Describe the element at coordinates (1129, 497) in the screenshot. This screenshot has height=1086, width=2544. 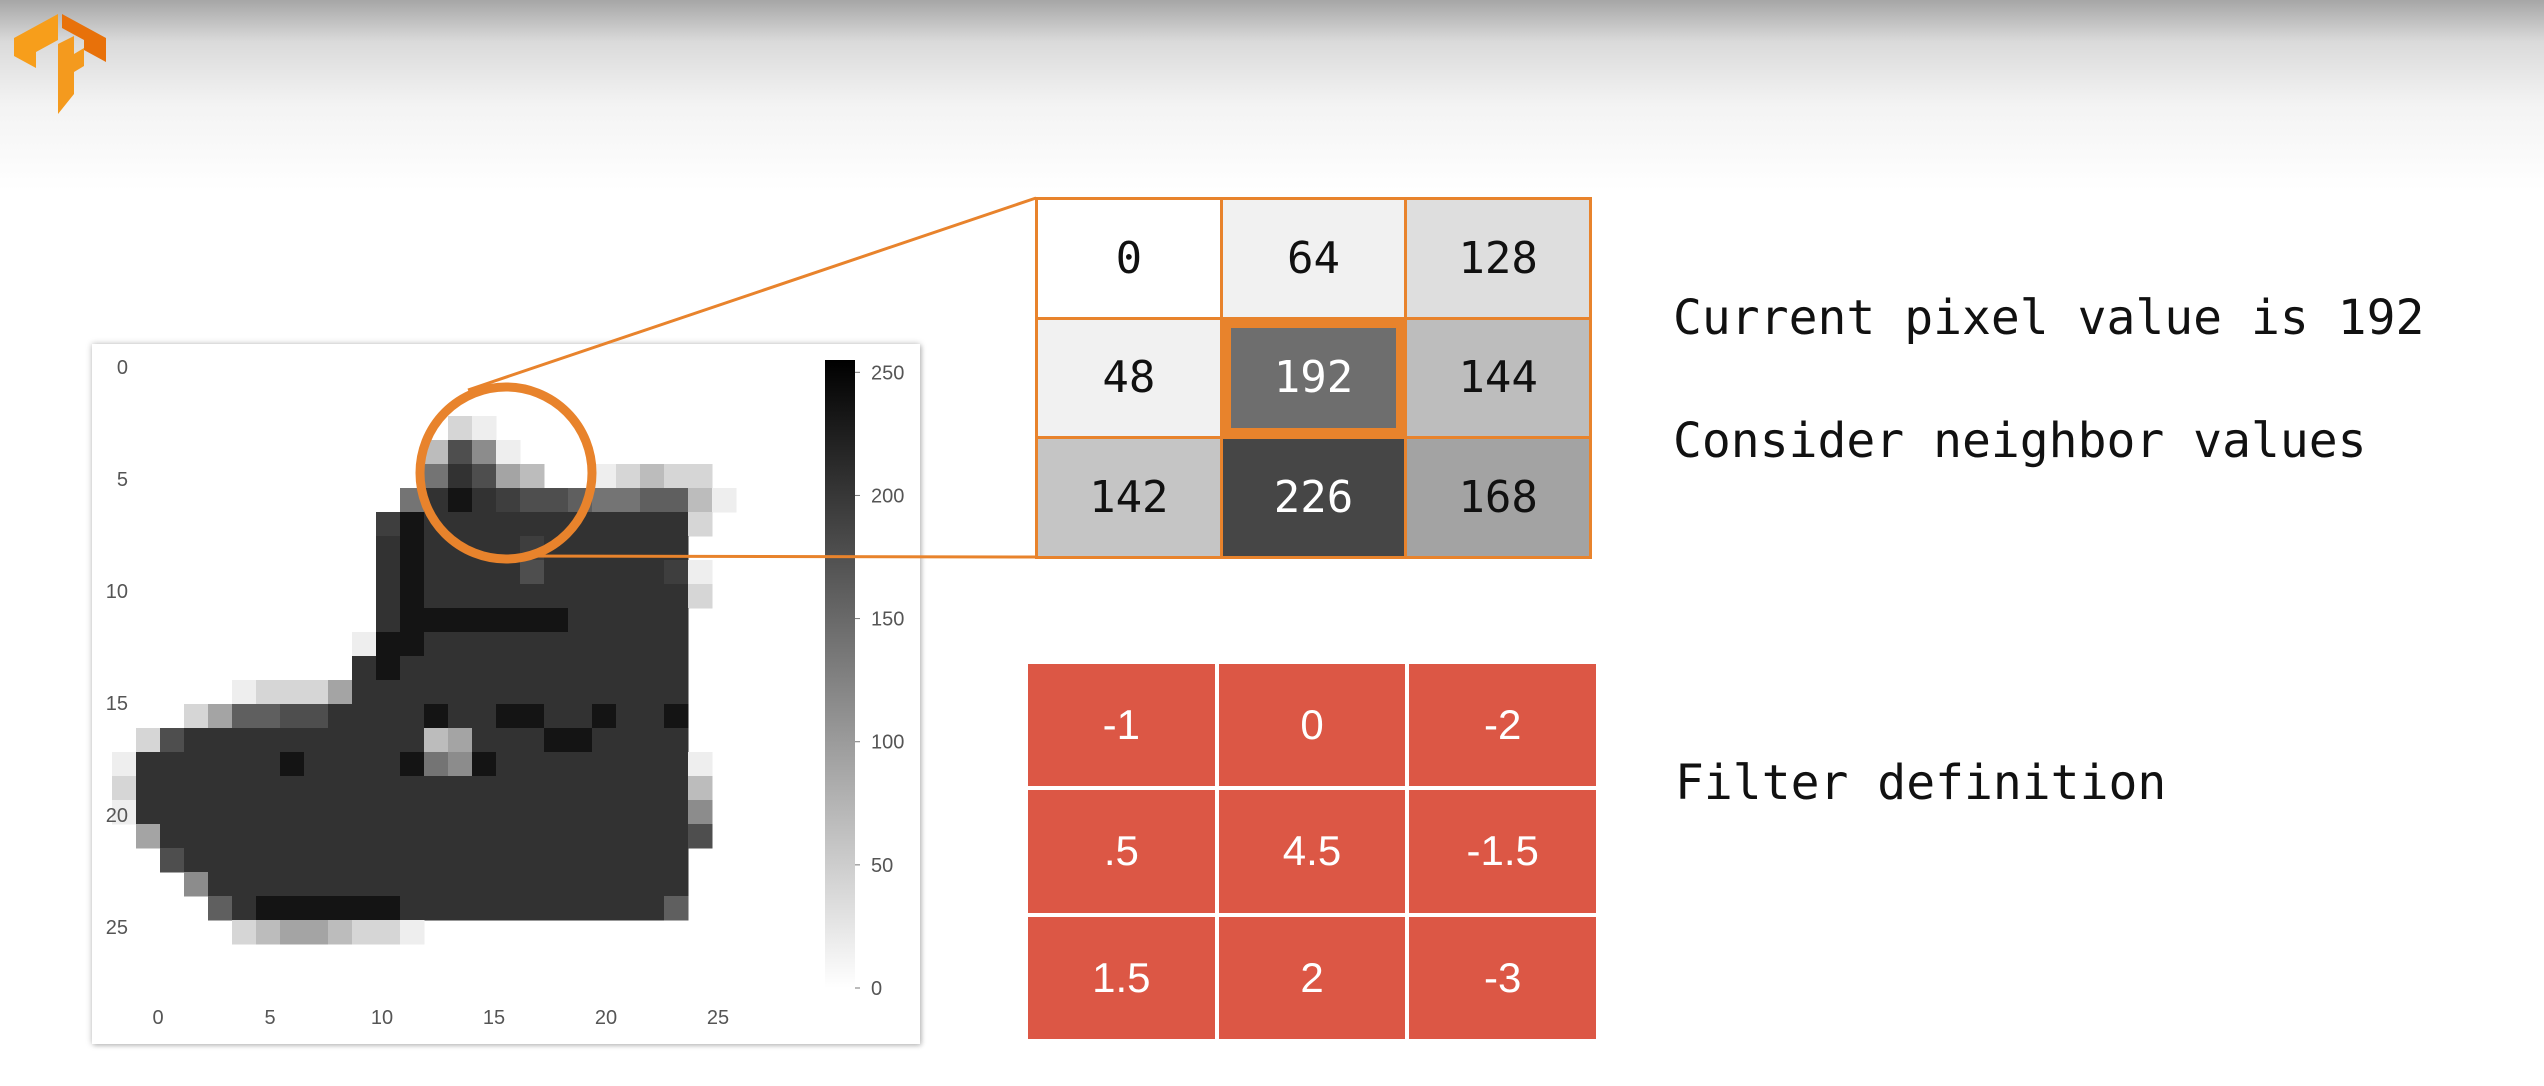
I see `pixel-cell: 142` at that location.